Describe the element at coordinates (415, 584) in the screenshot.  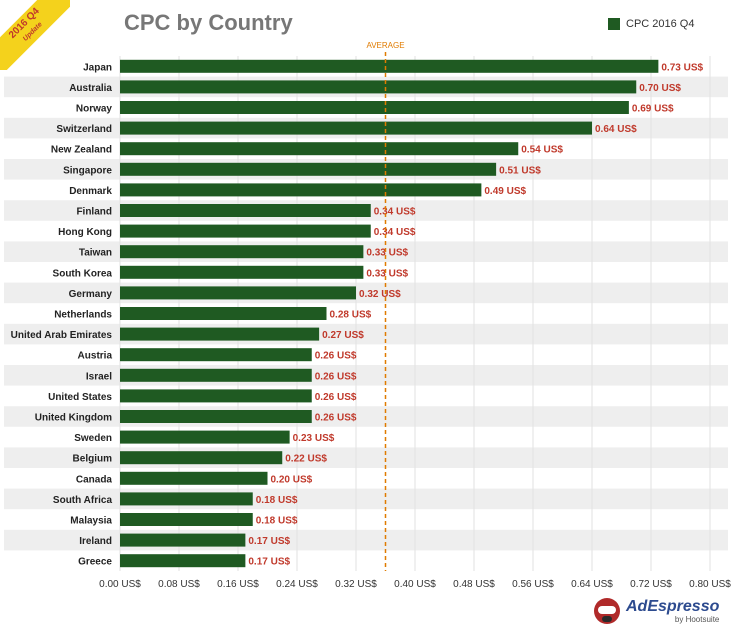
I see `x-tick-label: 0.40 US$` at that location.